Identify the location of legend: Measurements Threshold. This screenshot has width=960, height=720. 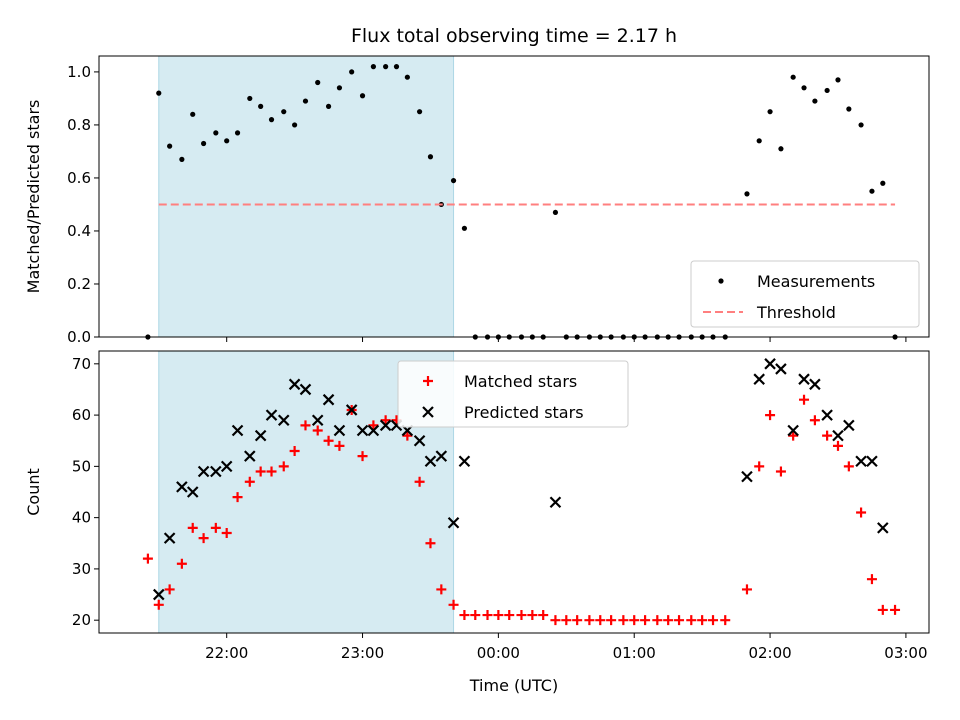
(805, 294).